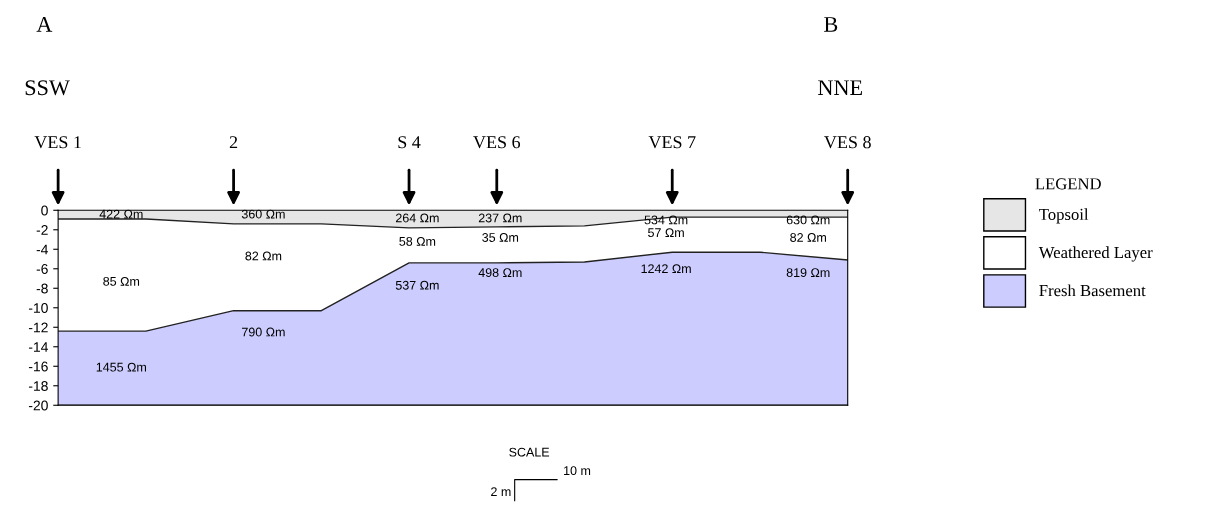  I want to click on annotation: 237 Ωm, so click(500, 218).